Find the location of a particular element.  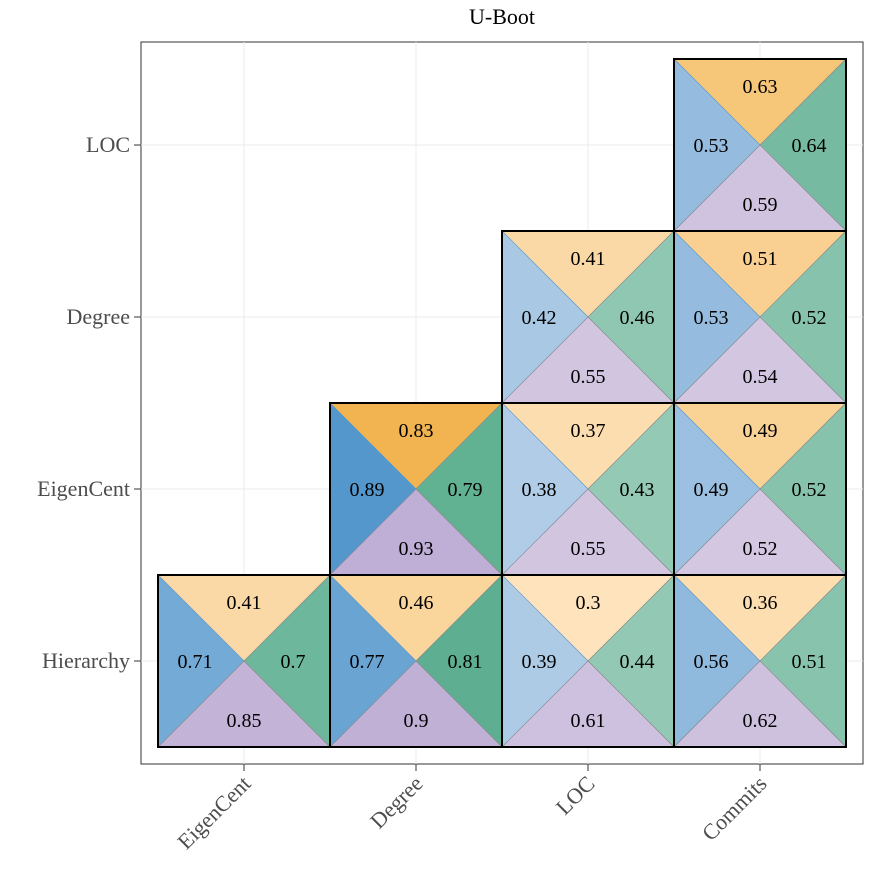

cell-EigenCent-Commits: 0.49 0.49 0.52 0.52 is located at coordinates (760, 489).